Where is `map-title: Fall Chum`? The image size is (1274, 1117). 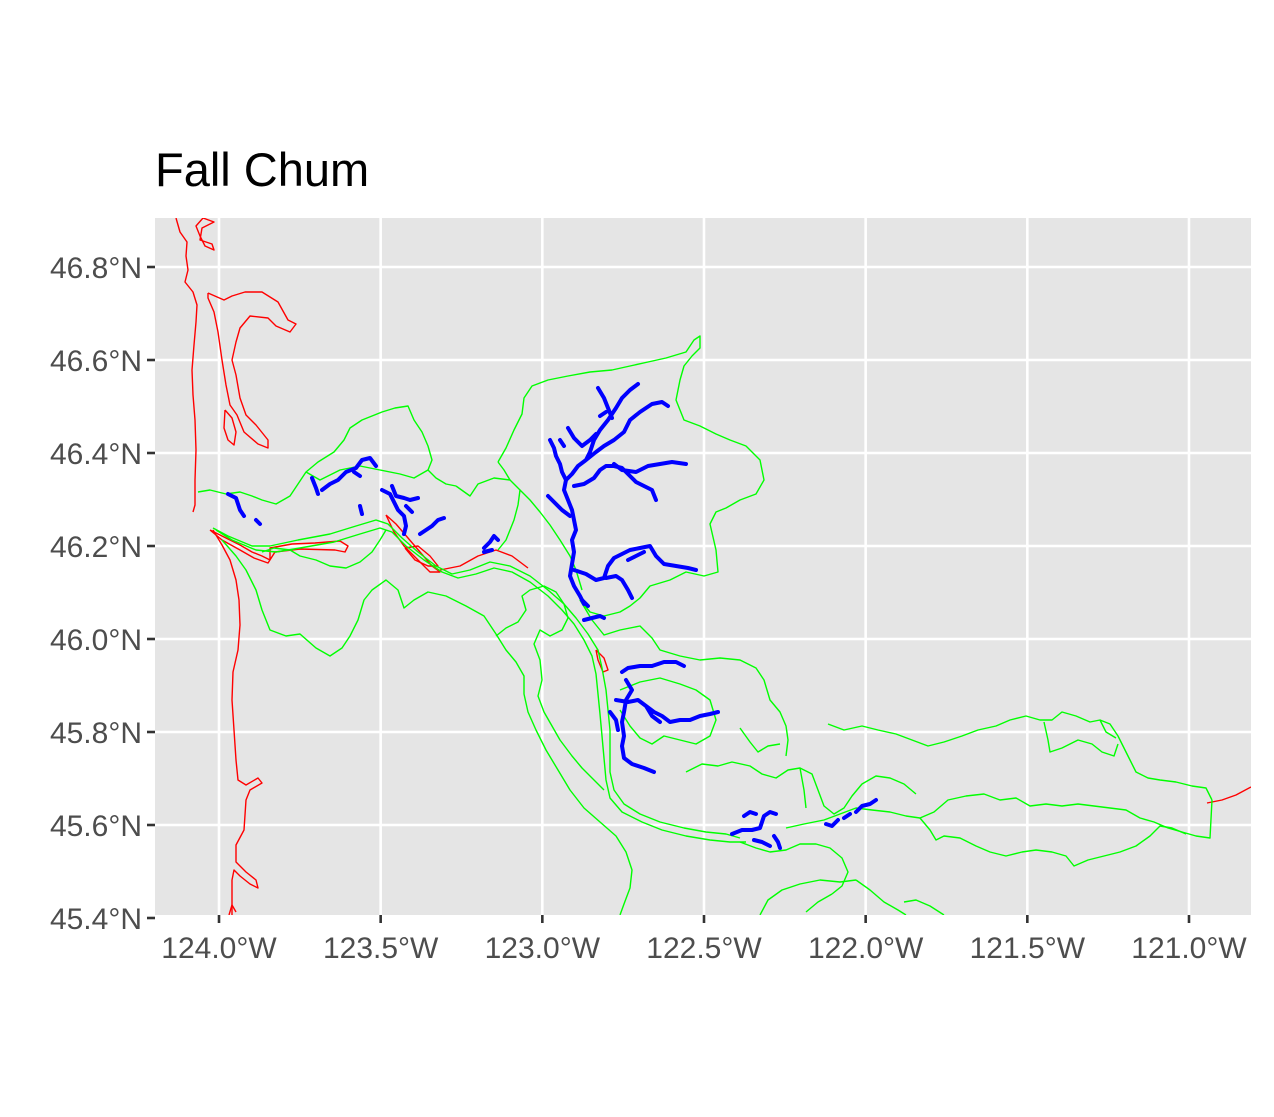 map-title: Fall Chum is located at coordinates (262, 169).